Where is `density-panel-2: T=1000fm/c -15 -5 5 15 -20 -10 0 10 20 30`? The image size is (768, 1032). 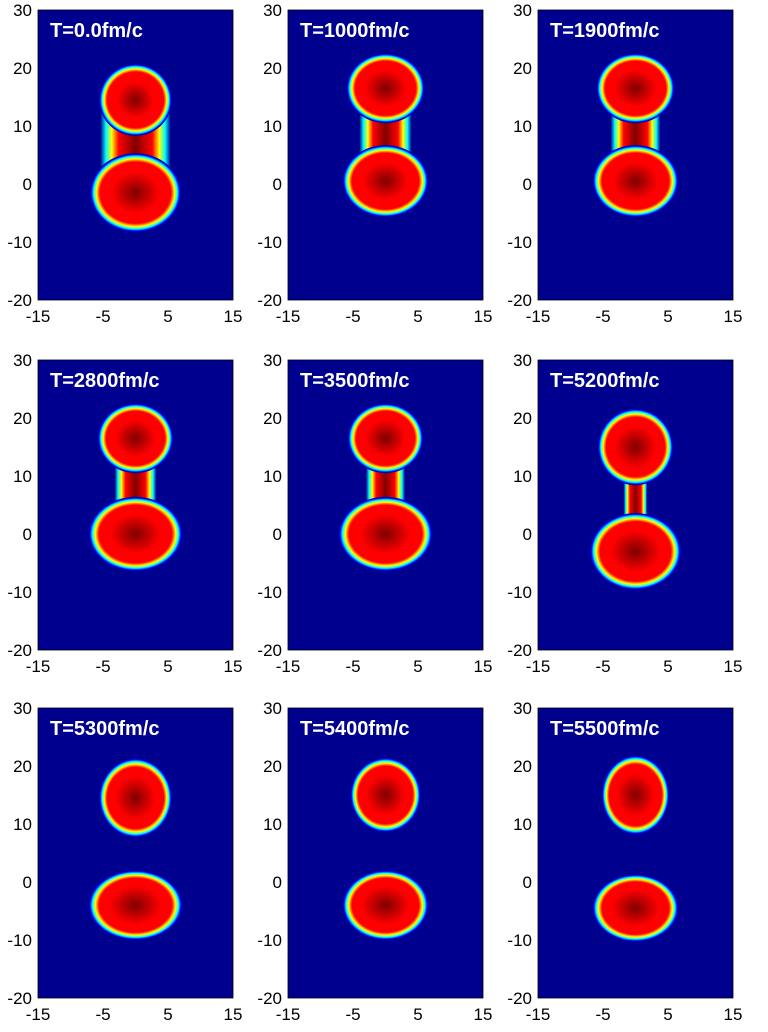
density-panel-2: T=1000fm/c -15 -5 5 15 -20 -10 0 10 20 30 is located at coordinates (374, 163).